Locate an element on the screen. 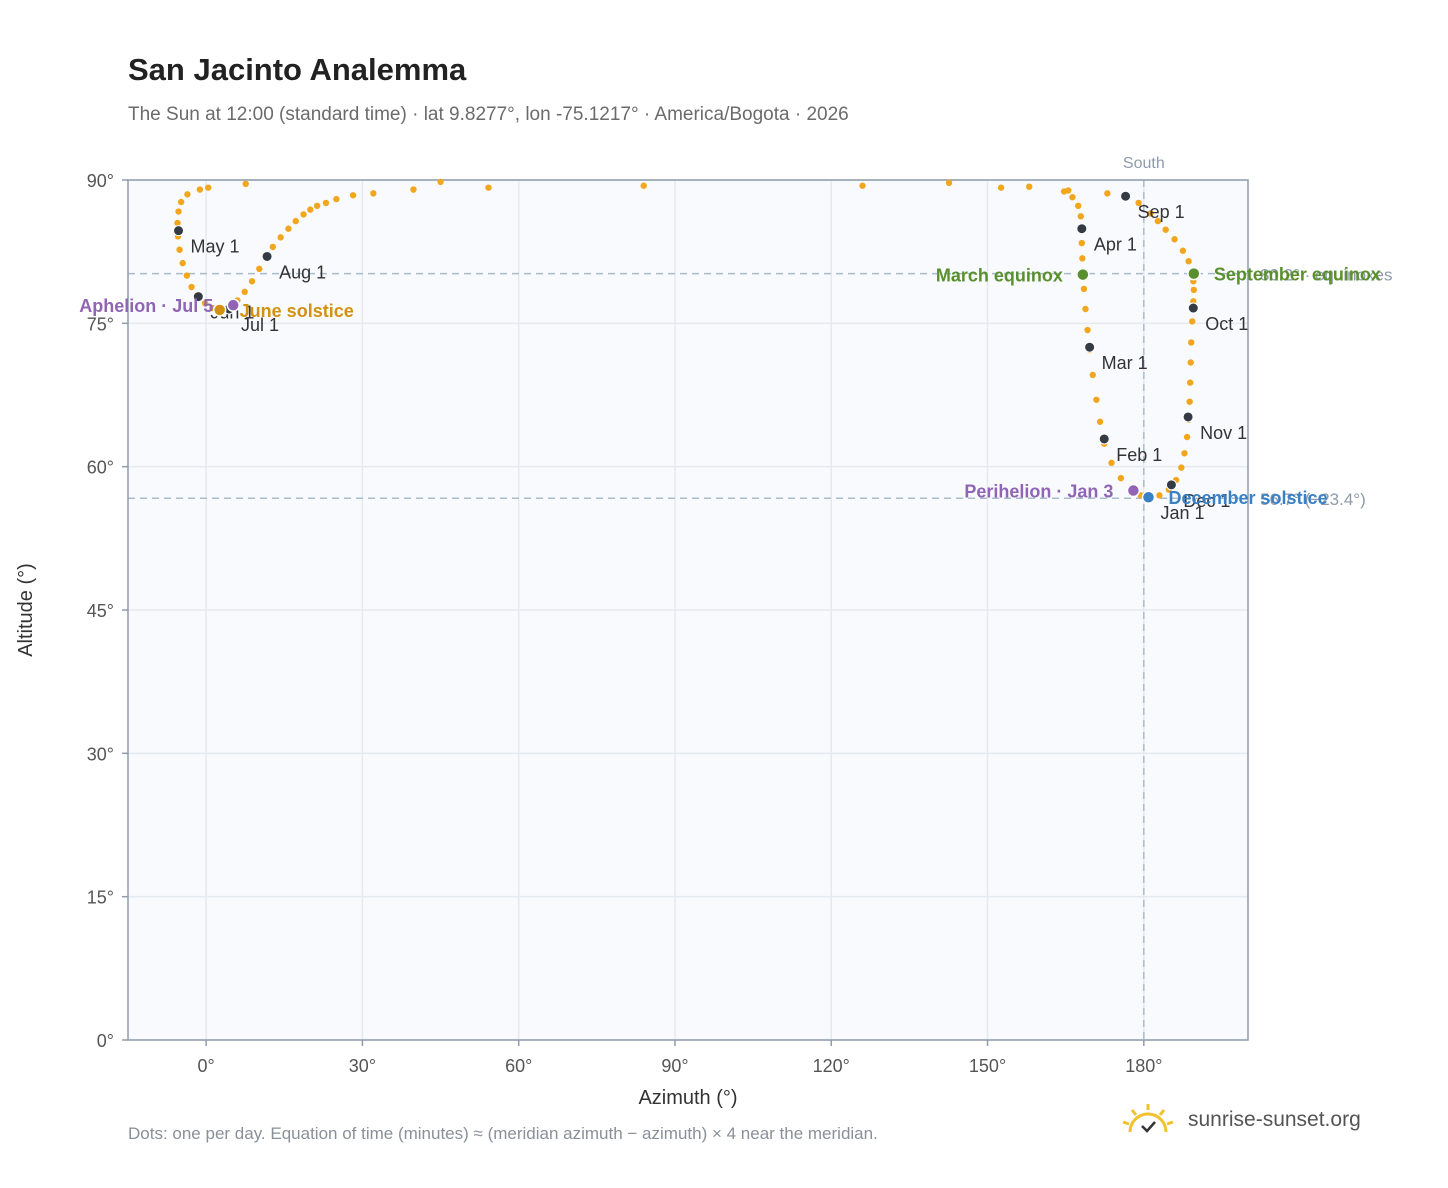 This screenshot has height=1188, width=1448. month-marker-label: Dec 1 is located at coordinates (1206, 501).